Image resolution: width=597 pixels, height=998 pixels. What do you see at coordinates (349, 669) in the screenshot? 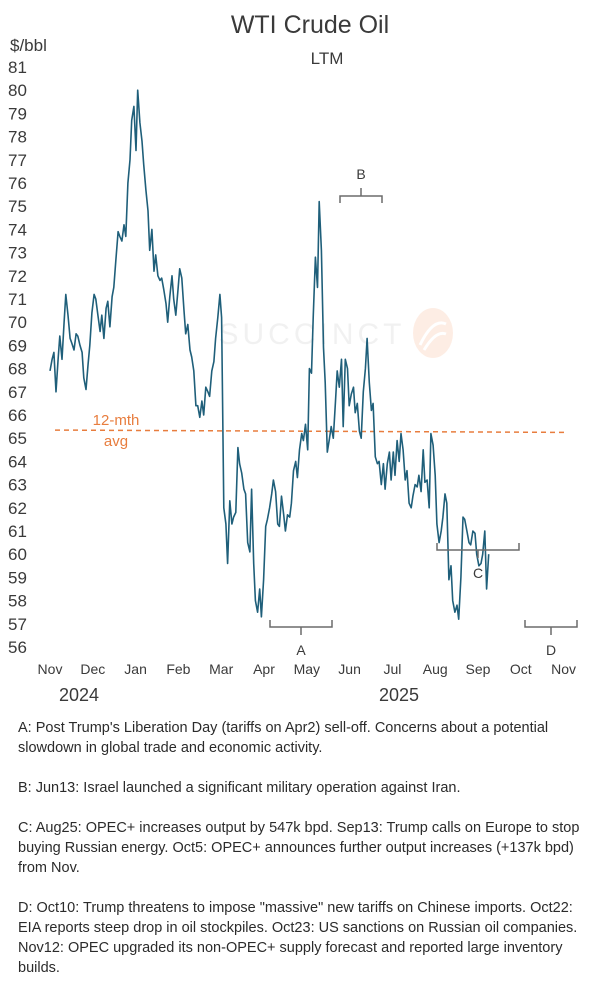
I see `x-tick-label: Jun` at bounding box center [349, 669].